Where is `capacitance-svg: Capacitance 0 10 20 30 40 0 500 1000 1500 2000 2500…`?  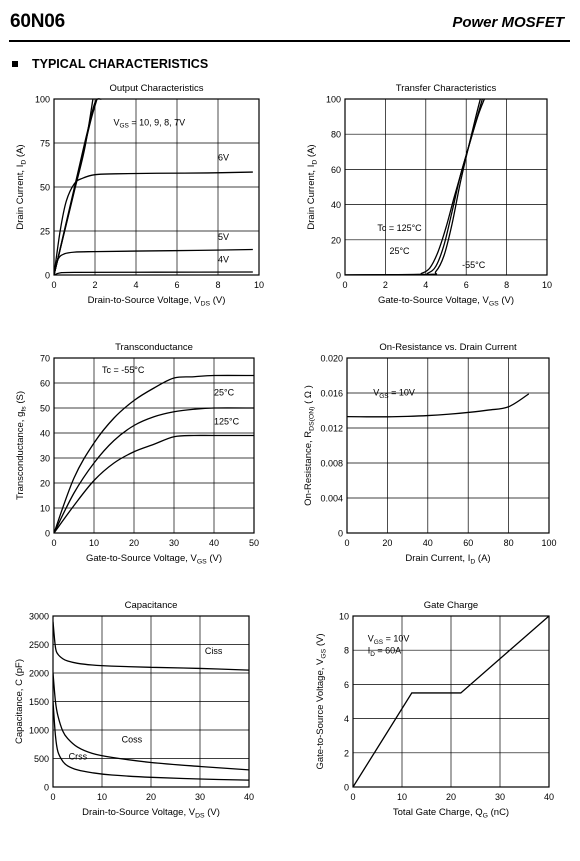 capacitance-svg: Capacitance 0 10 20 30 40 0 500 1000 1500 2000 2500… is located at coordinates (134, 709).